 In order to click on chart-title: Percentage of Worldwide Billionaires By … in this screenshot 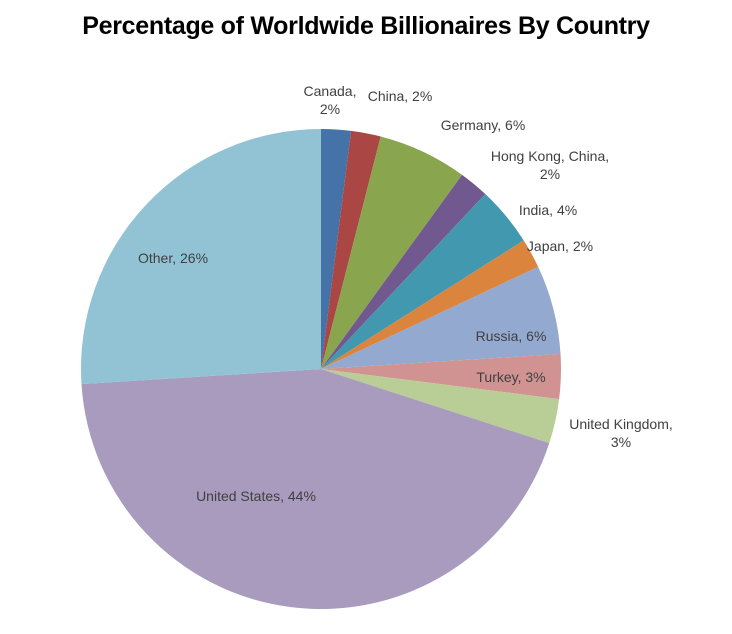, I will do `click(366, 26)`.